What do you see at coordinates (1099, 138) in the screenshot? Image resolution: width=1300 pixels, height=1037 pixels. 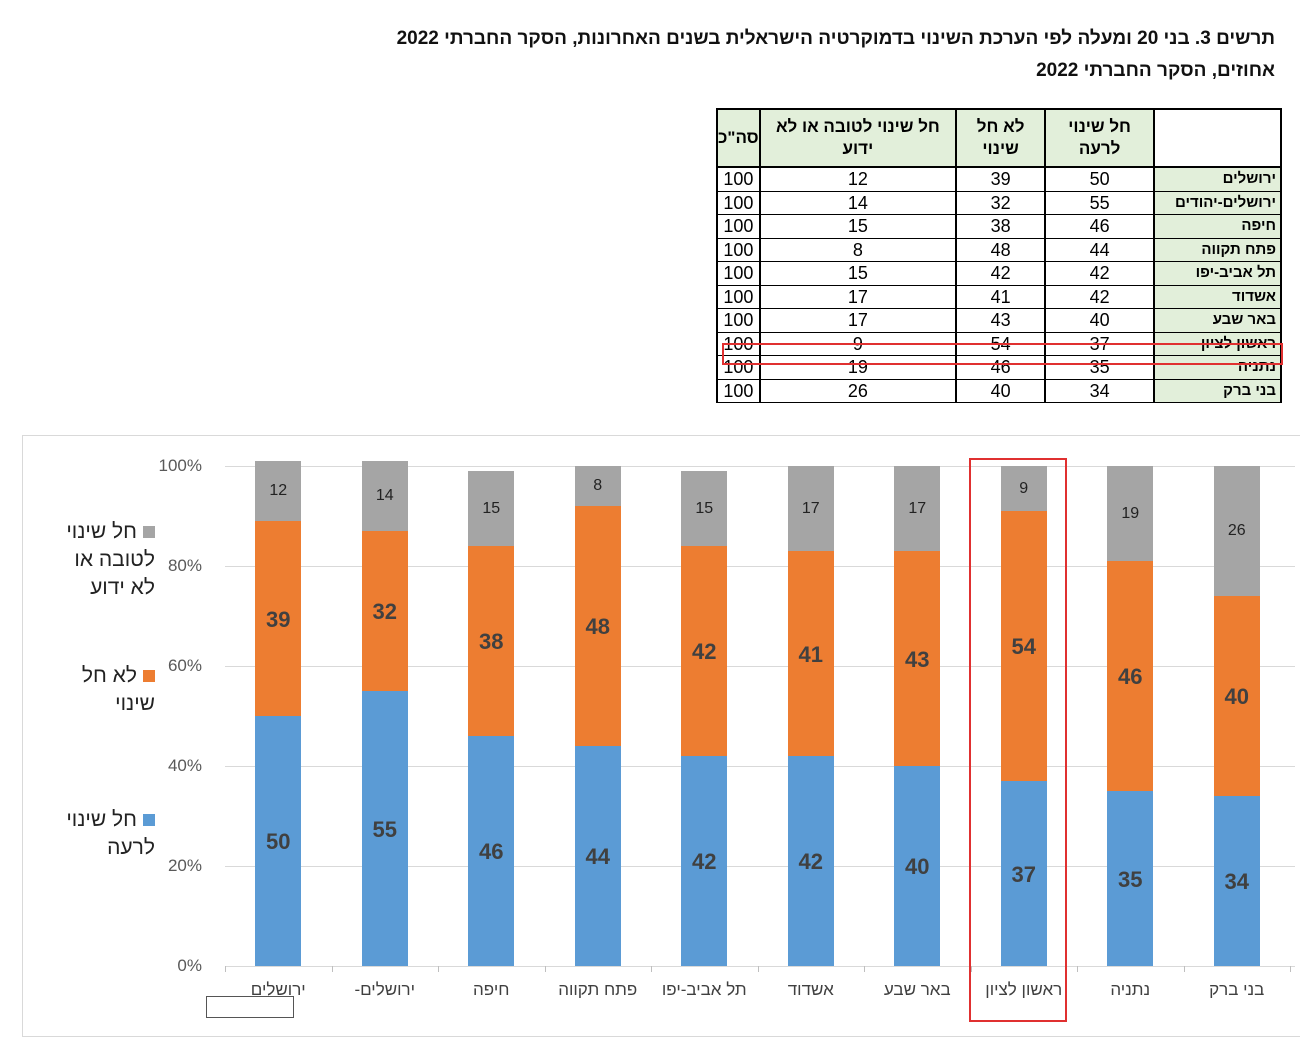 I see `table-header: חל שינוי לרעה` at bounding box center [1099, 138].